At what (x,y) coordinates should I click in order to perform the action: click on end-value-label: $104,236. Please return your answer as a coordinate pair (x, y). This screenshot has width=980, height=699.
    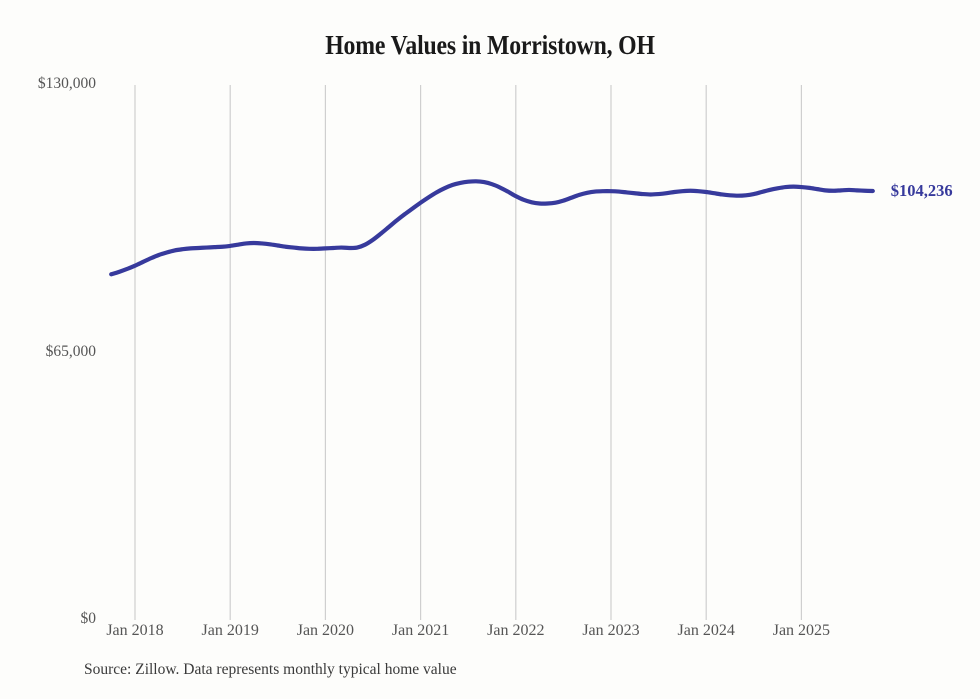
    Looking at the image, I should click on (921, 191).